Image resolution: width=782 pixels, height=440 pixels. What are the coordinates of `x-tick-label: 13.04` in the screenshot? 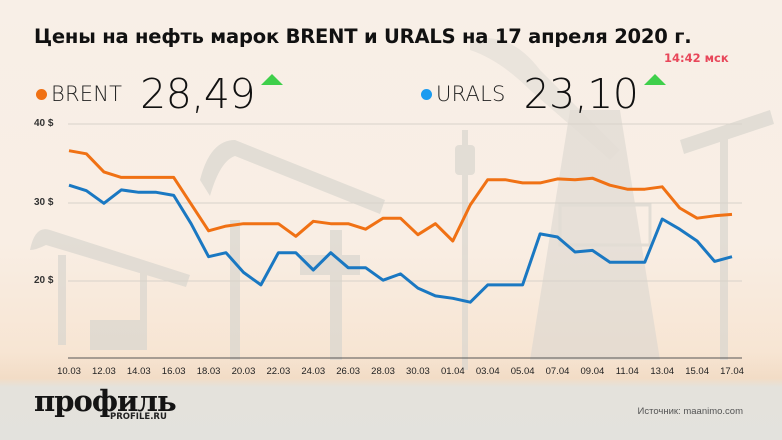 It's located at (662, 371).